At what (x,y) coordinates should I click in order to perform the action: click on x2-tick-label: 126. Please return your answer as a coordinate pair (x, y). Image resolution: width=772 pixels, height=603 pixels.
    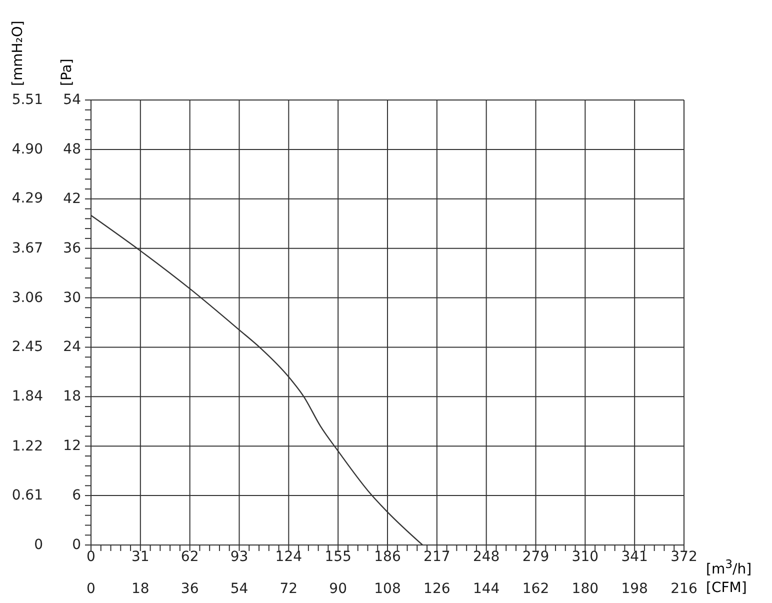
    Looking at the image, I should click on (437, 589).